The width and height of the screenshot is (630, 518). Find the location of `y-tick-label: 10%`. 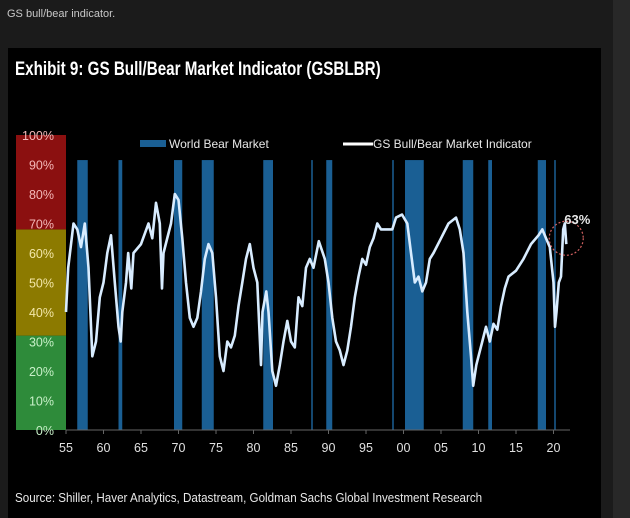

y-tick-label: 10% is located at coordinates (41, 402).